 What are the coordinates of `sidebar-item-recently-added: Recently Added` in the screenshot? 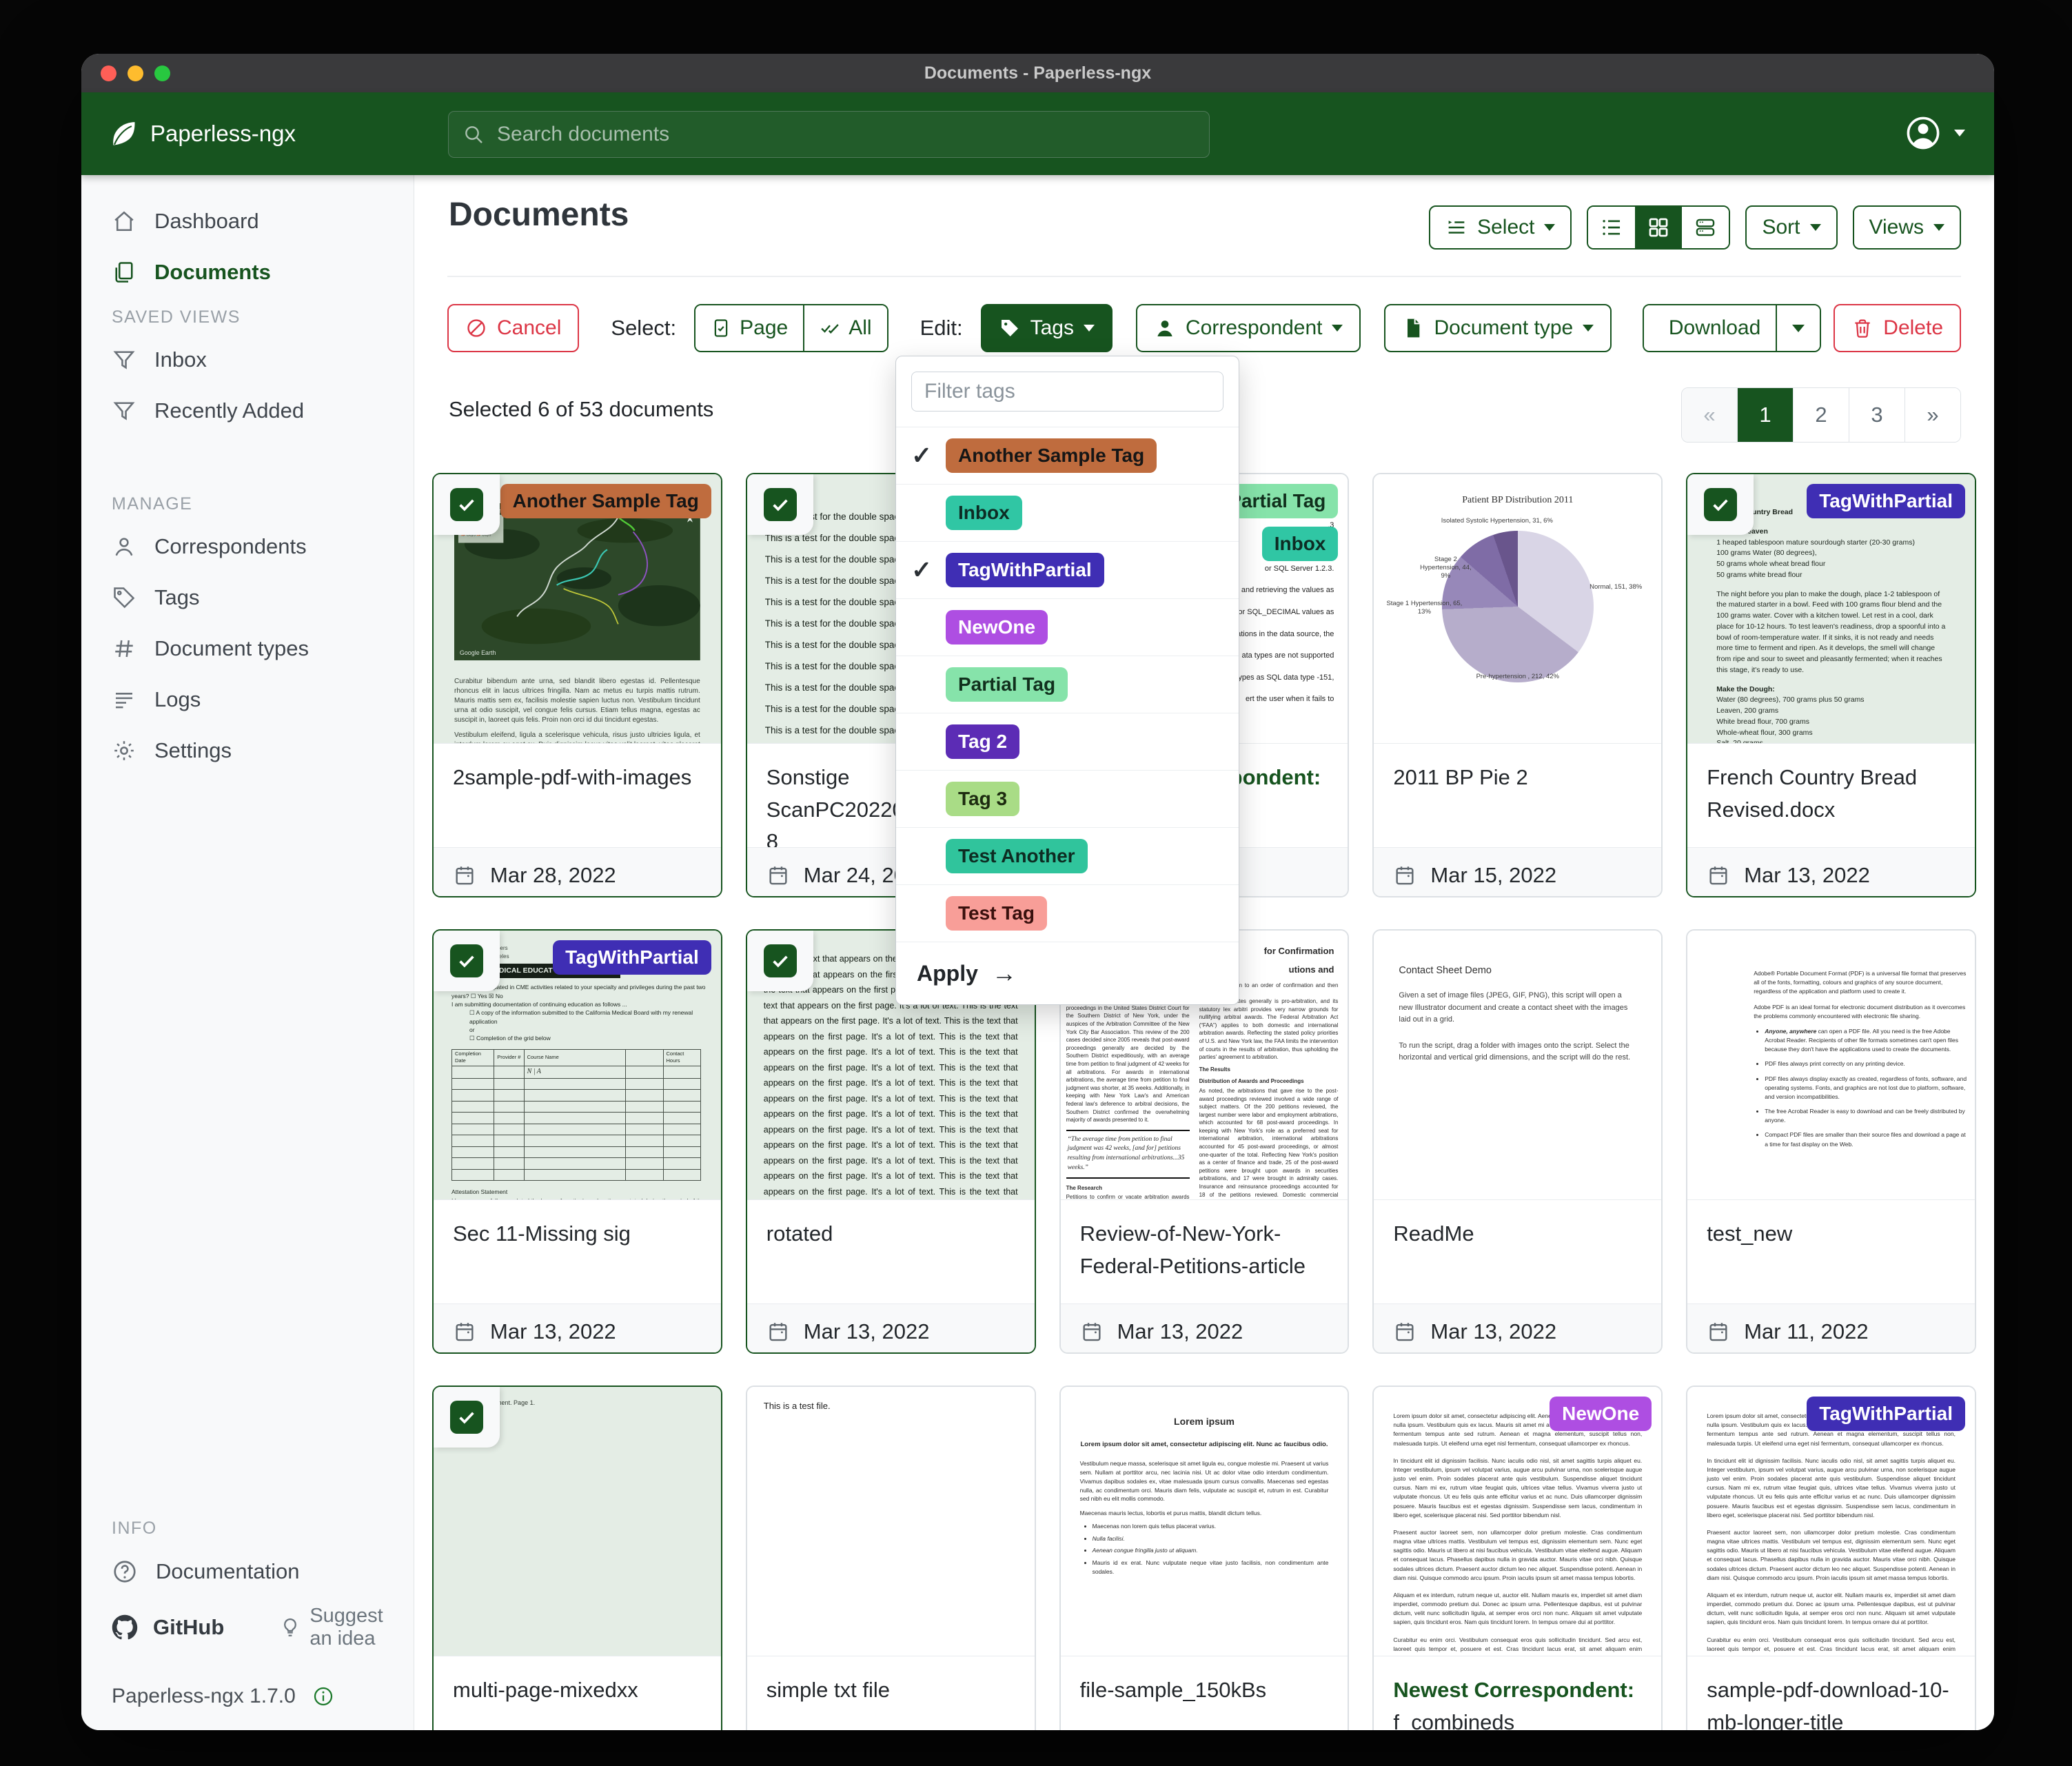 It's located at (247, 410).